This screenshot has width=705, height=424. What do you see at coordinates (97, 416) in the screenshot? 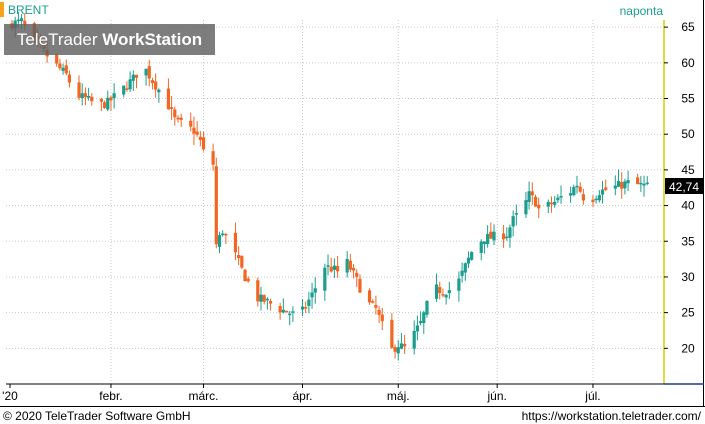
I see `copyright-text: © 2020 TeleTrader Software GmbH` at bounding box center [97, 416].